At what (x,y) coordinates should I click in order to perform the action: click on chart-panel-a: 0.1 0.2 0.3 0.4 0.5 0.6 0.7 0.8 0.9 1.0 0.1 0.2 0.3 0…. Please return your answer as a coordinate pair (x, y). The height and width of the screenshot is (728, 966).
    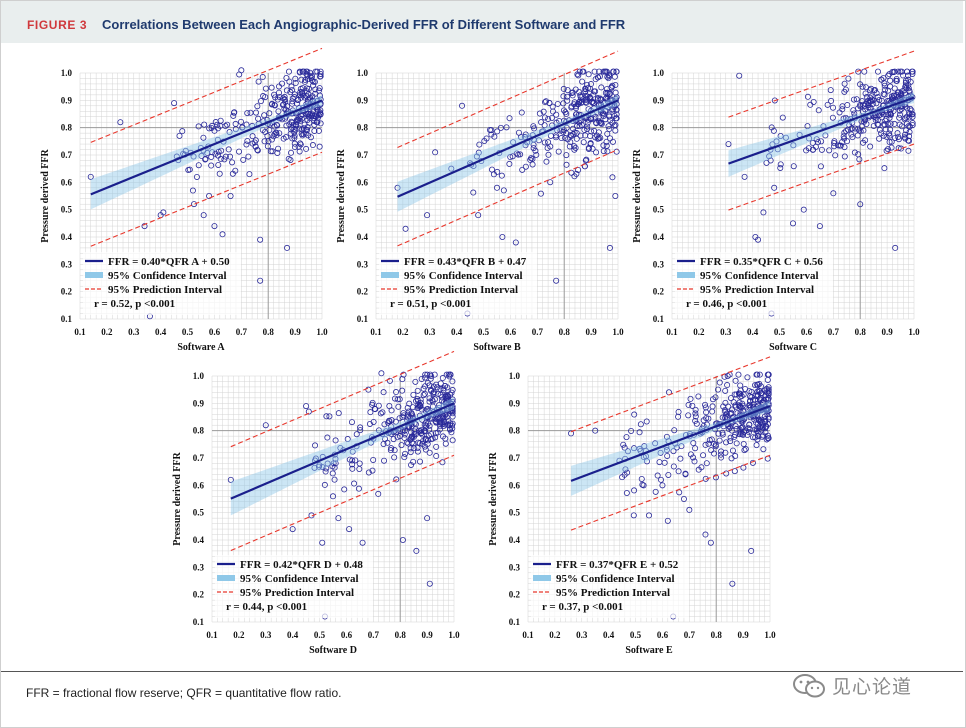
    Looking at the image, I should click on (184, 200).